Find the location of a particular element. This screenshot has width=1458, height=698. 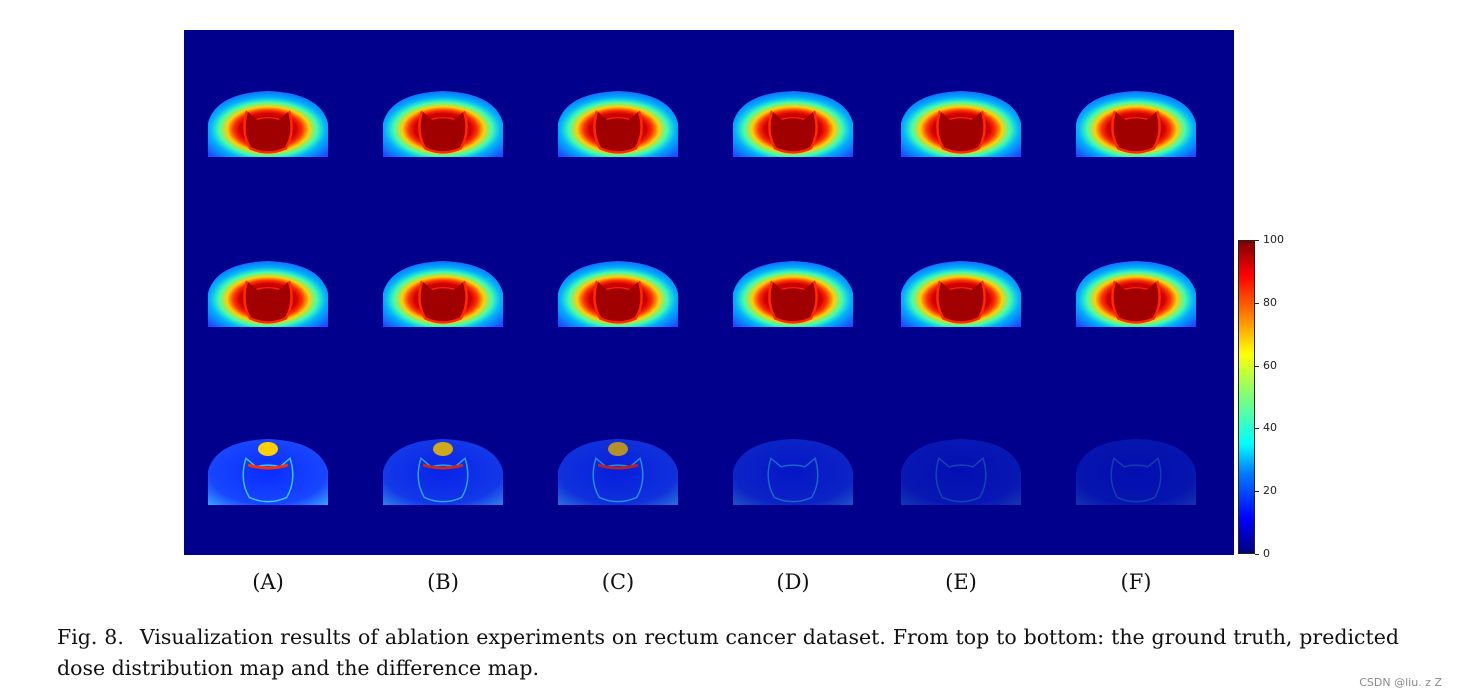

colorbar-tick-label: 60 is located at coordinates (1270, 365).